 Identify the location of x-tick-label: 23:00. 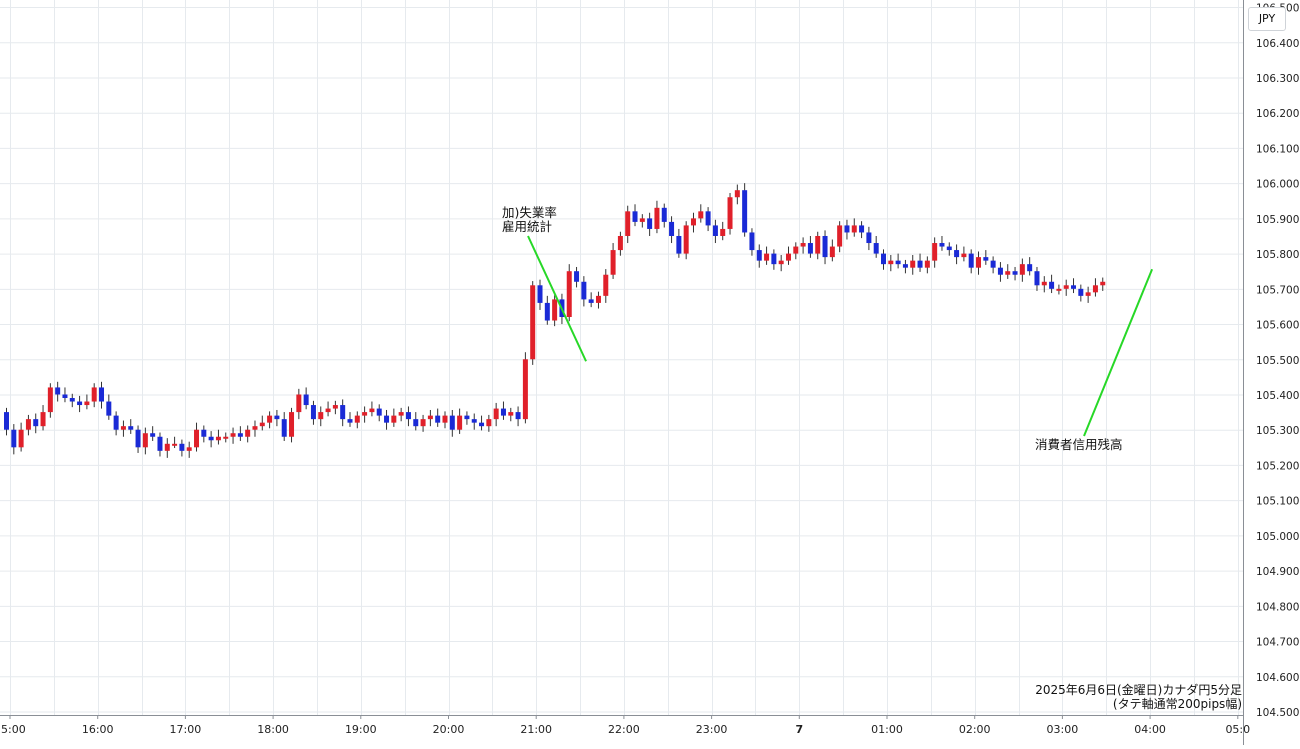
(712, 729).